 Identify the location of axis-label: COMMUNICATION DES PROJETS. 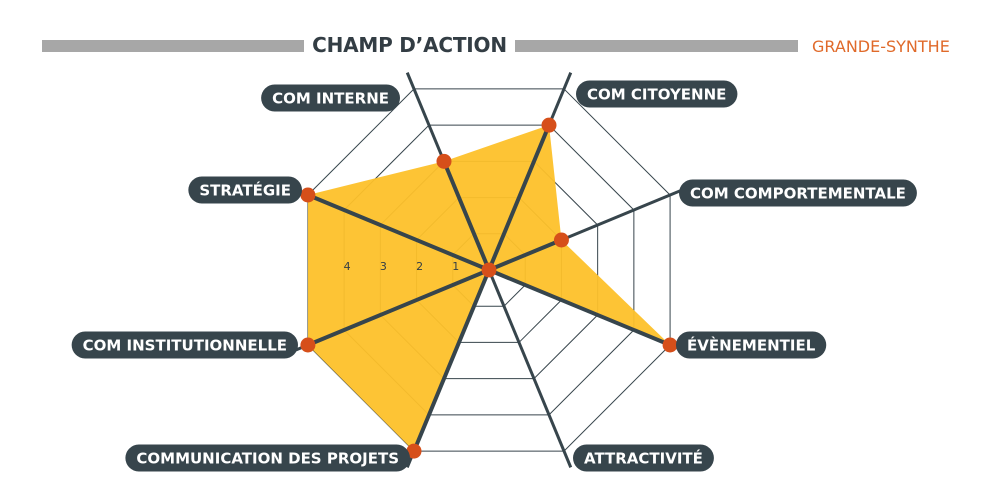
(267, 458).